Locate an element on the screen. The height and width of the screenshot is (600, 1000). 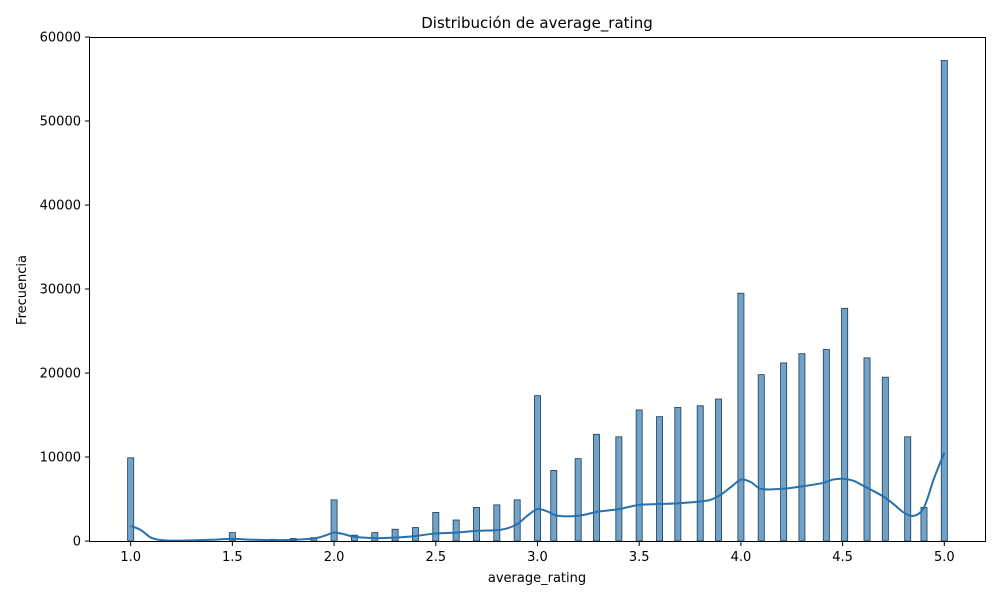
x-tick-label: 3.0 is located at coordinates (537, 557).